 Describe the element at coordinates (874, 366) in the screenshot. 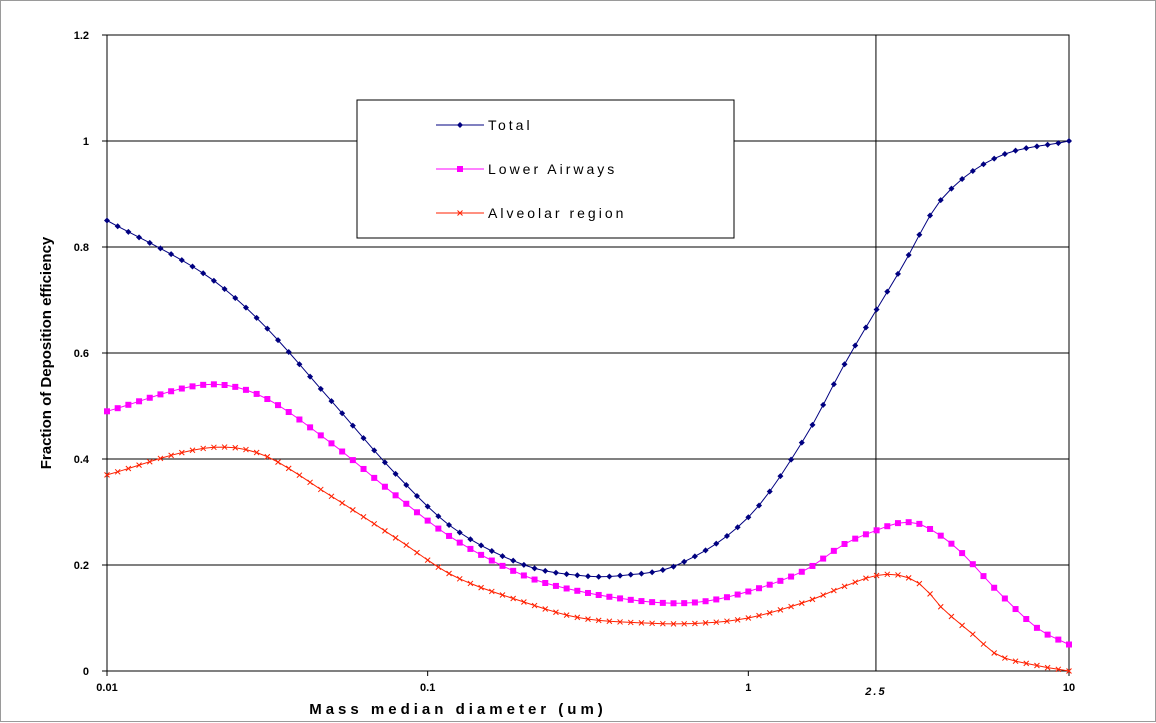

I see `reference-line-group: 2.5` at that location.